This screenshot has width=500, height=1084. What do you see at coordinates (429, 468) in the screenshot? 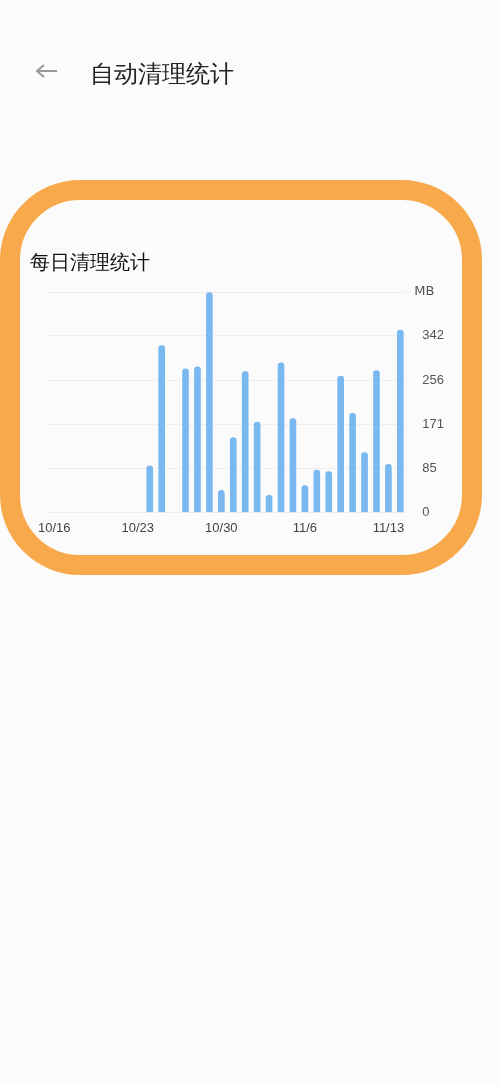
I see `y-tick-label: 85` at bounding box center [429, 468].